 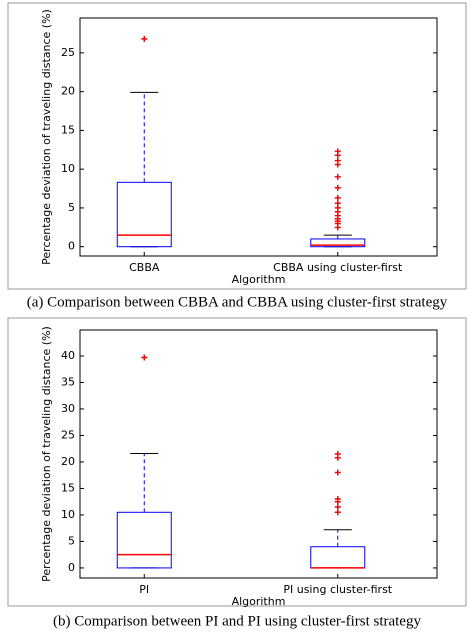 I want to click on y-tick-label: 35, so click(x=68, y=381).